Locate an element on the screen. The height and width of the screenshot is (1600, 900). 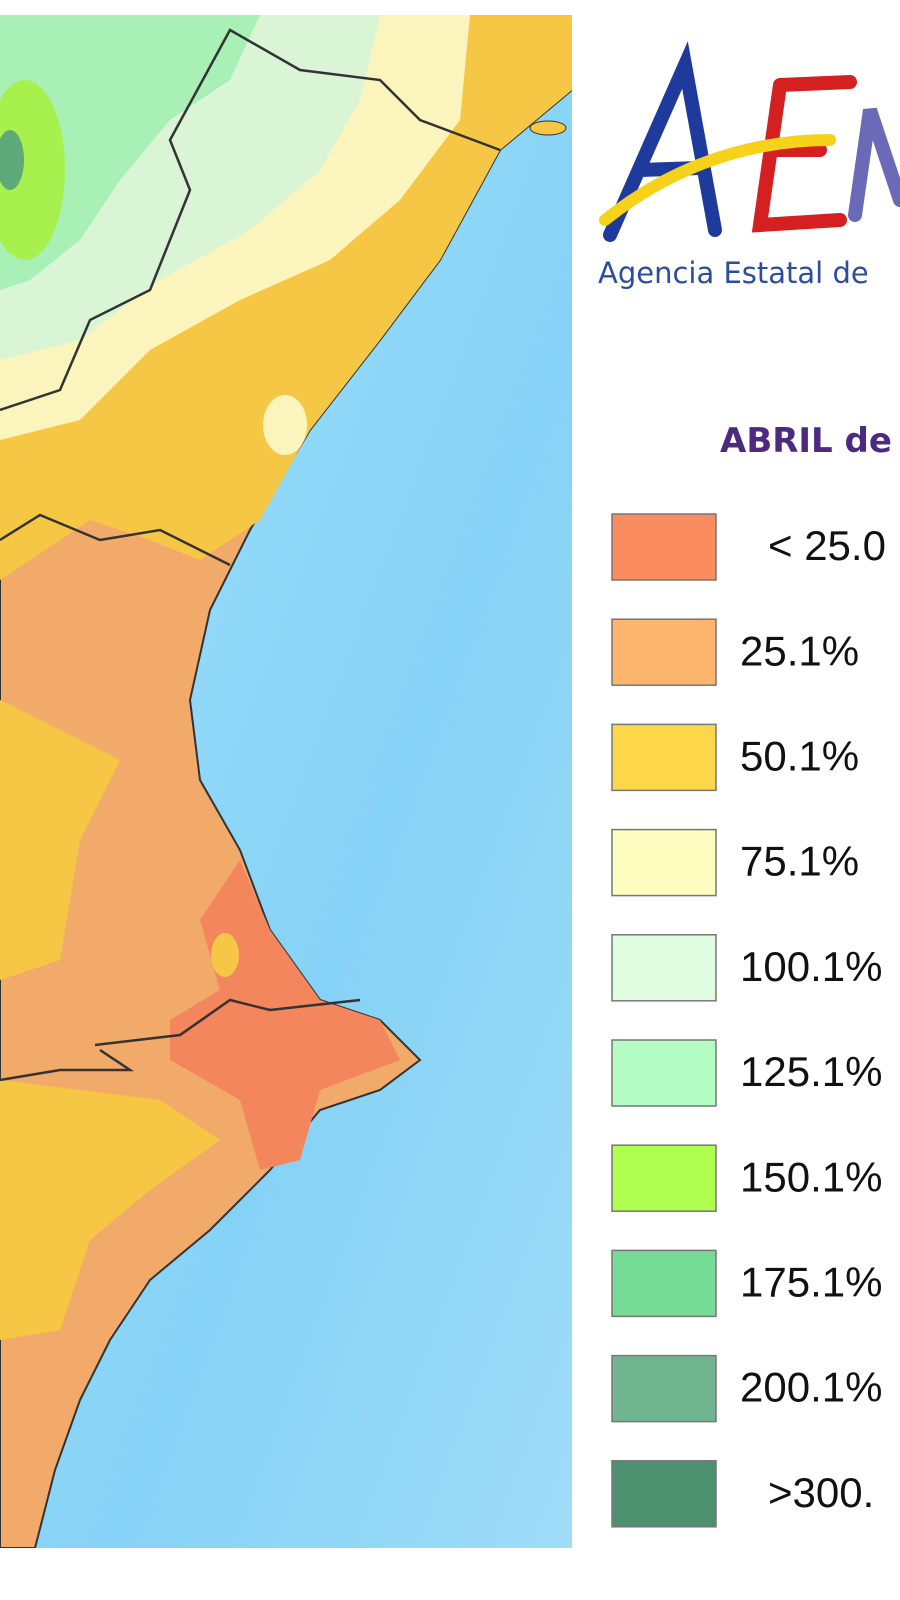
logo-m is located at coordinates (874, 164).